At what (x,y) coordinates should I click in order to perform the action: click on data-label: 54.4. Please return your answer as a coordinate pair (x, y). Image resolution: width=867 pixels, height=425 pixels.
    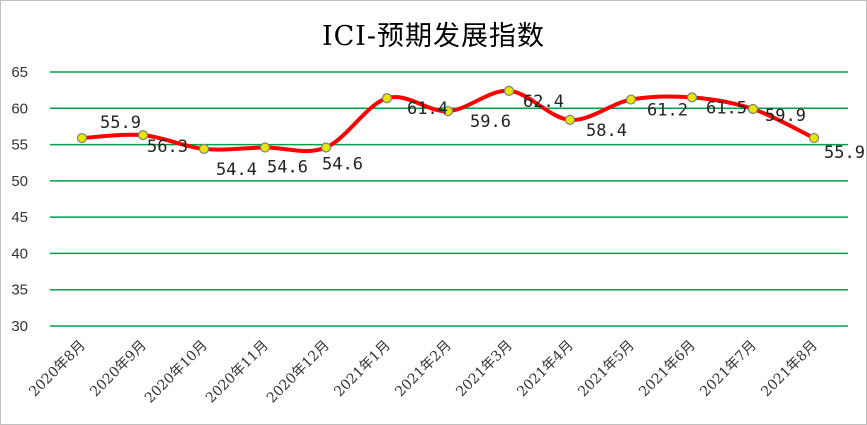
    Looking at the image, I should click on (236, 170).